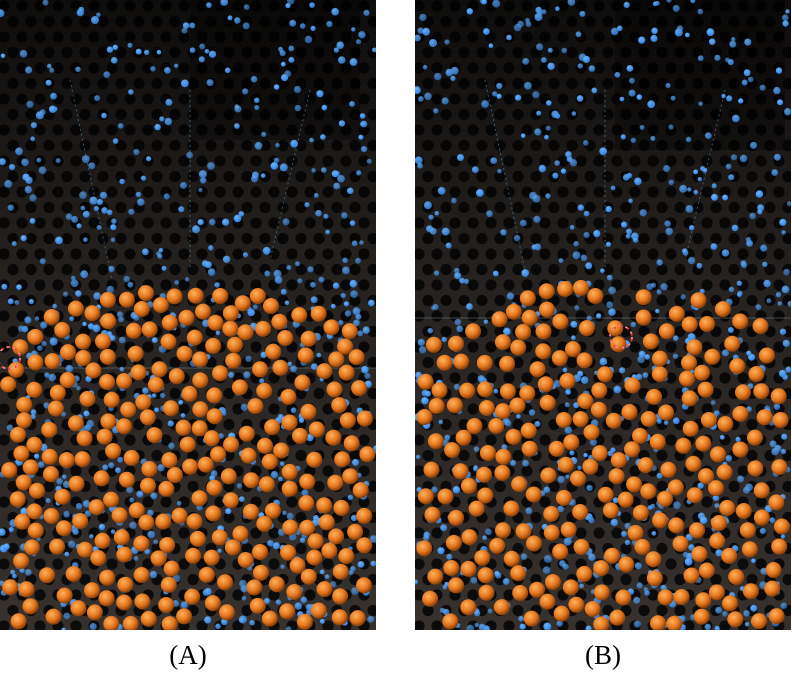 This screenshot has width=792, height=688. I want to click on caption-b: (B), so click(603, 655).